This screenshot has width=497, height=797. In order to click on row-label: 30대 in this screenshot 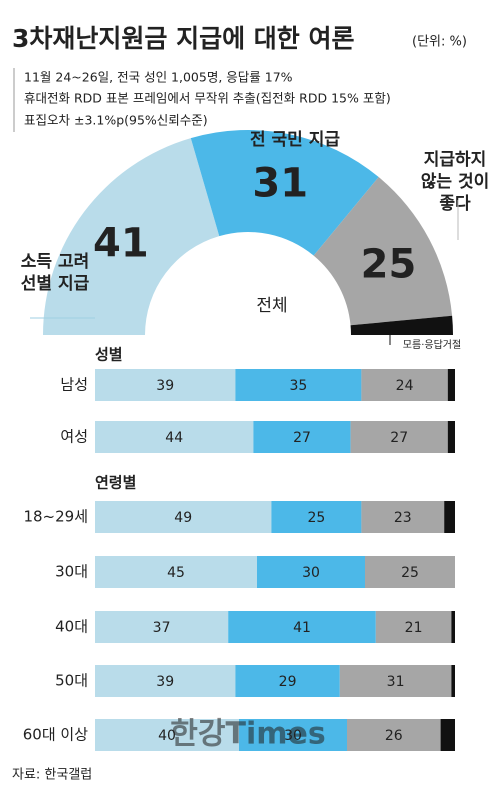, I will do `click(71, 572)`.